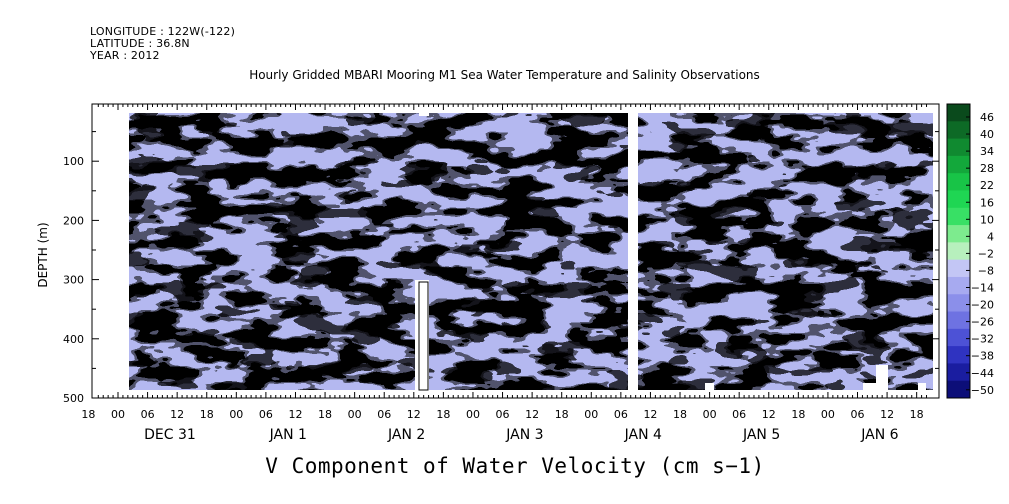 The height and width of the screenshot is (504, 1009). I want to click on colorbar-label: 28, so click(987, 168).